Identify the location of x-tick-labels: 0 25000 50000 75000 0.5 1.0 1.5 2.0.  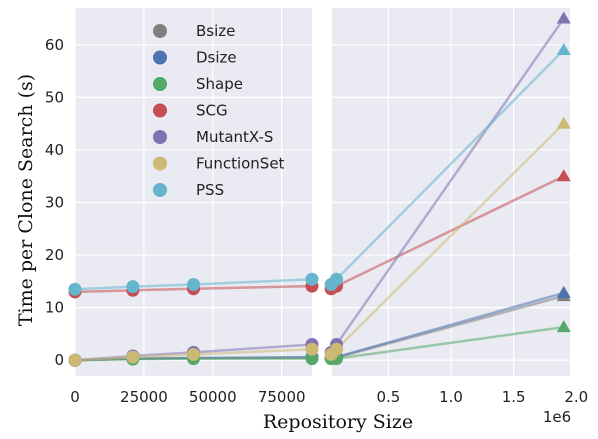
(329, 397).